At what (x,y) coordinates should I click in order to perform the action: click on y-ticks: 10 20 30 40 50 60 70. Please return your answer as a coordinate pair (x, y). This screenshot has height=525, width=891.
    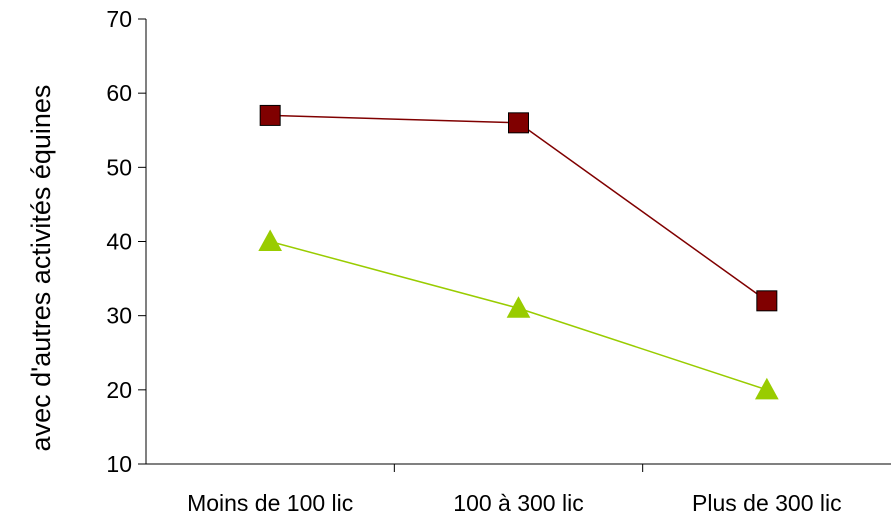
    Looking at the image, I should click on (126, 241).